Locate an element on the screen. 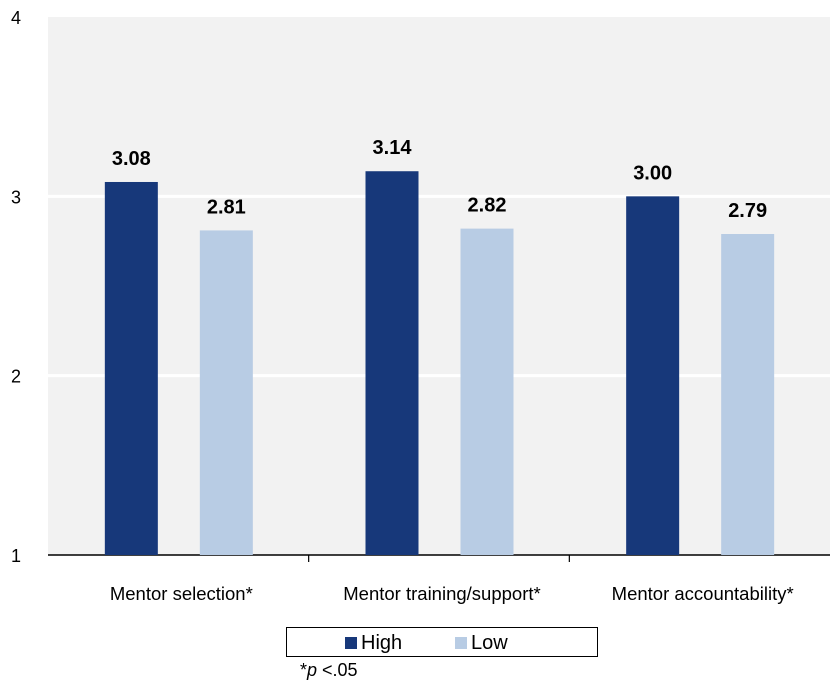 The width and height of the screenshot is (830, 687). legend-item-low: Low is located at coordinates (481, 643).